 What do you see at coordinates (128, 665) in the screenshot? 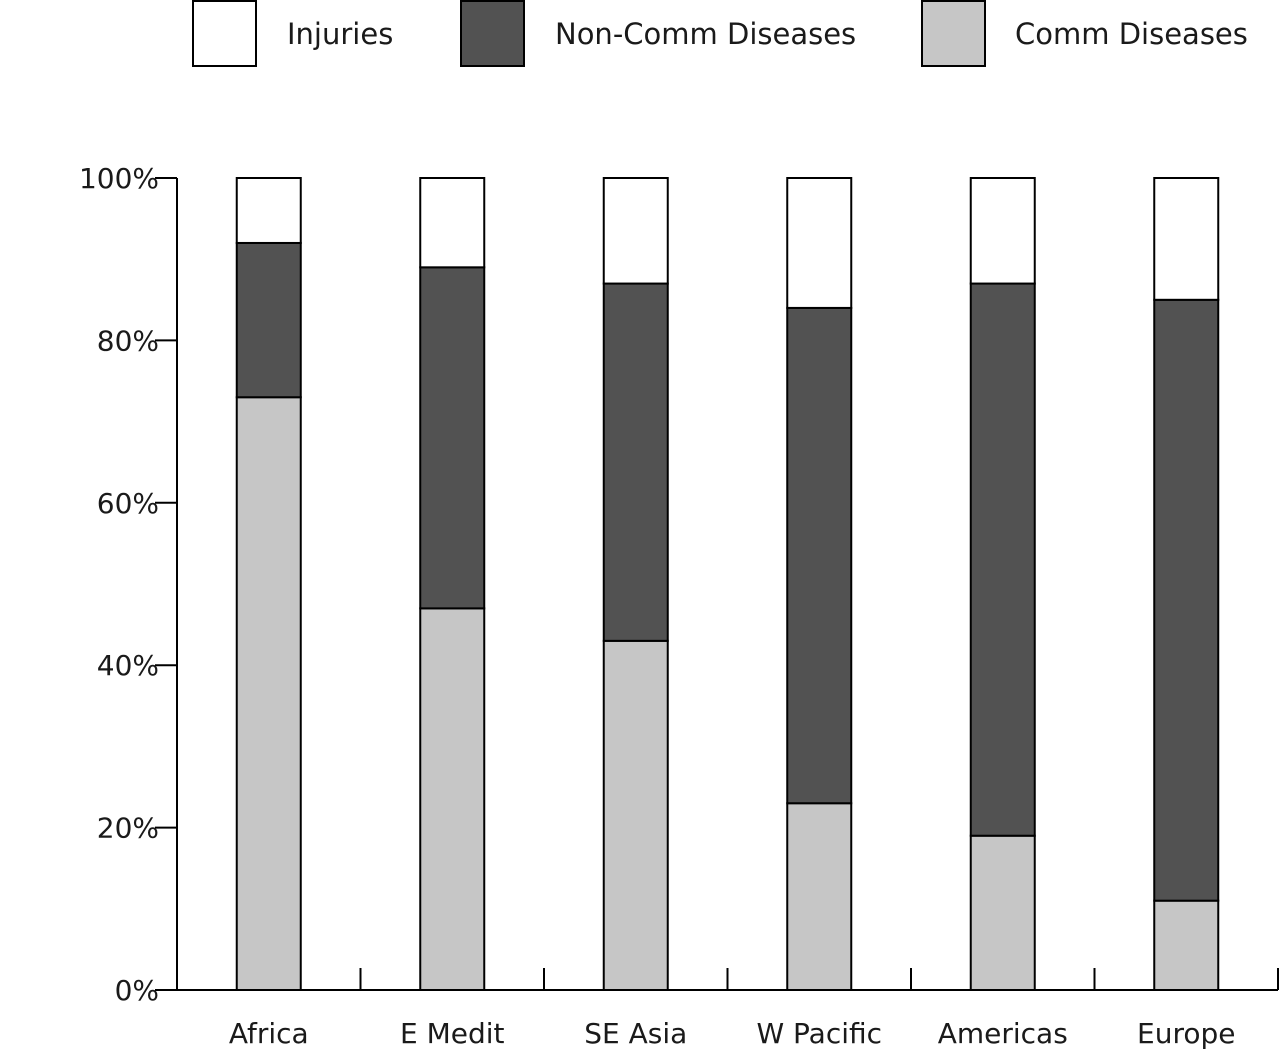
I see `y-tick-label: 40%` at bounding box center [128, 665].